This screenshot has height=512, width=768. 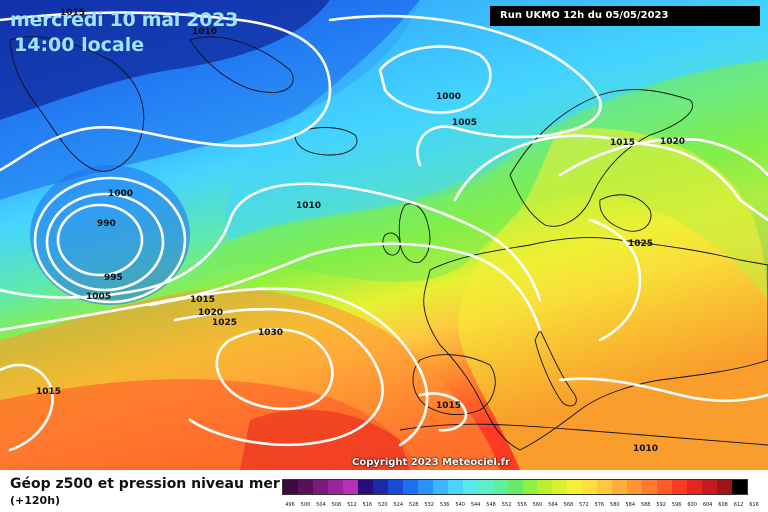 I want to click on color-scale-label: 560, so click(x=537, y=505).